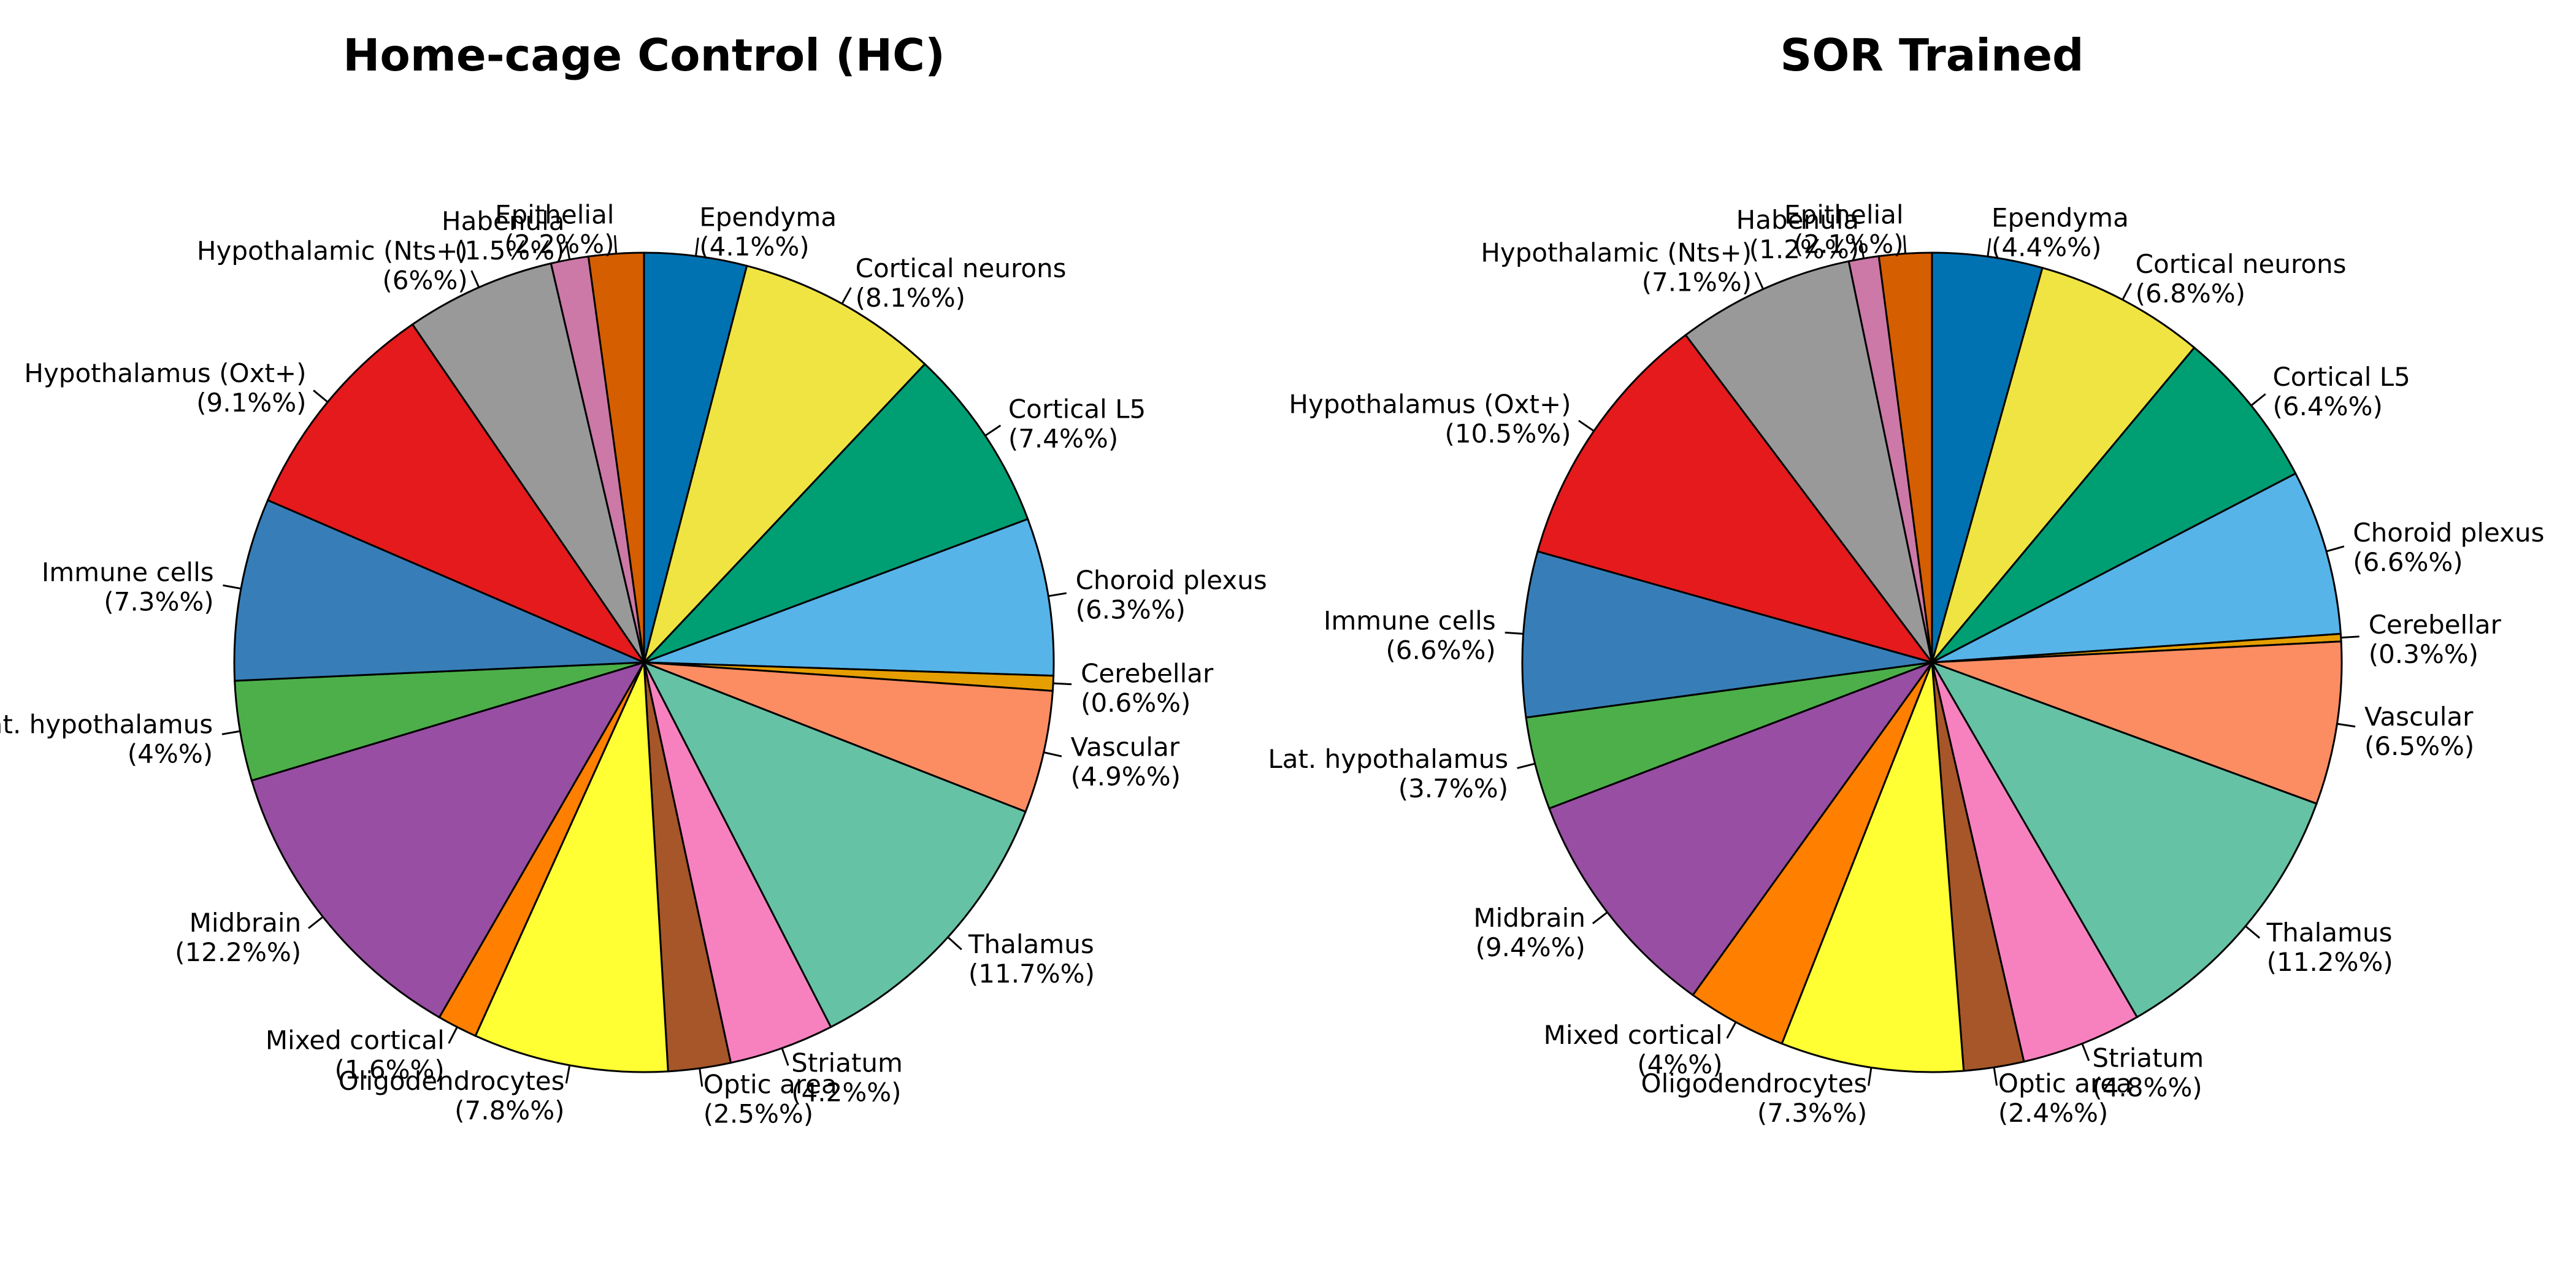 This screenshot has height=1288, width=2576. I want to click on leader-line-striatum, so click(785, 1057).